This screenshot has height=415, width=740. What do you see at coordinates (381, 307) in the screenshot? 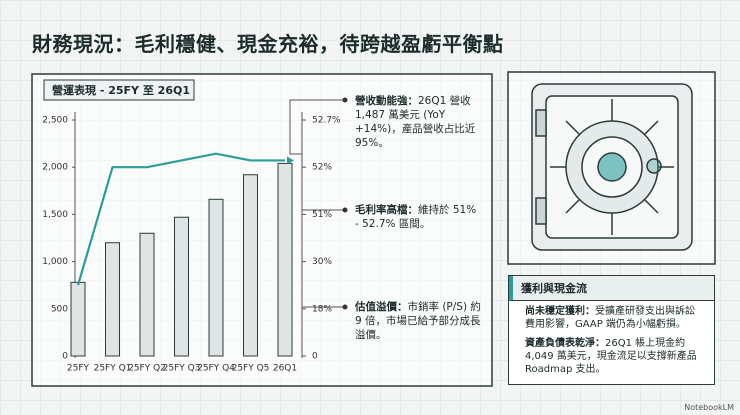
I see `annotation-heading: 估值溢價：` at bounding box center [381, 307].